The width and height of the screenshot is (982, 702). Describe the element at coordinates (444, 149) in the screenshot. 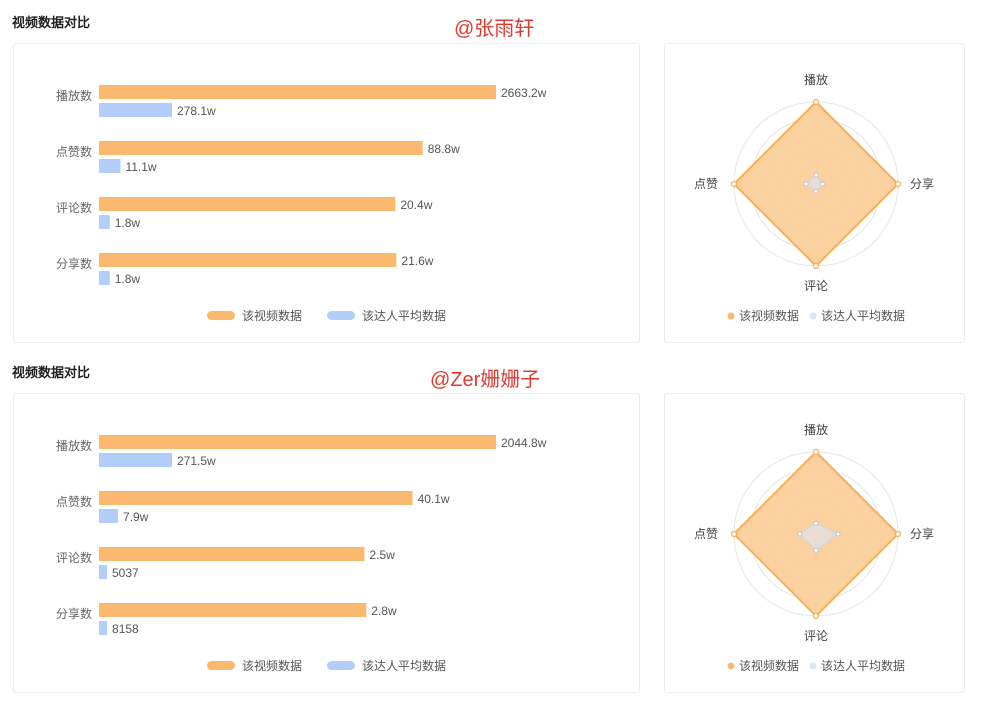

I see `bar-value-label: 88.8w` at that location.